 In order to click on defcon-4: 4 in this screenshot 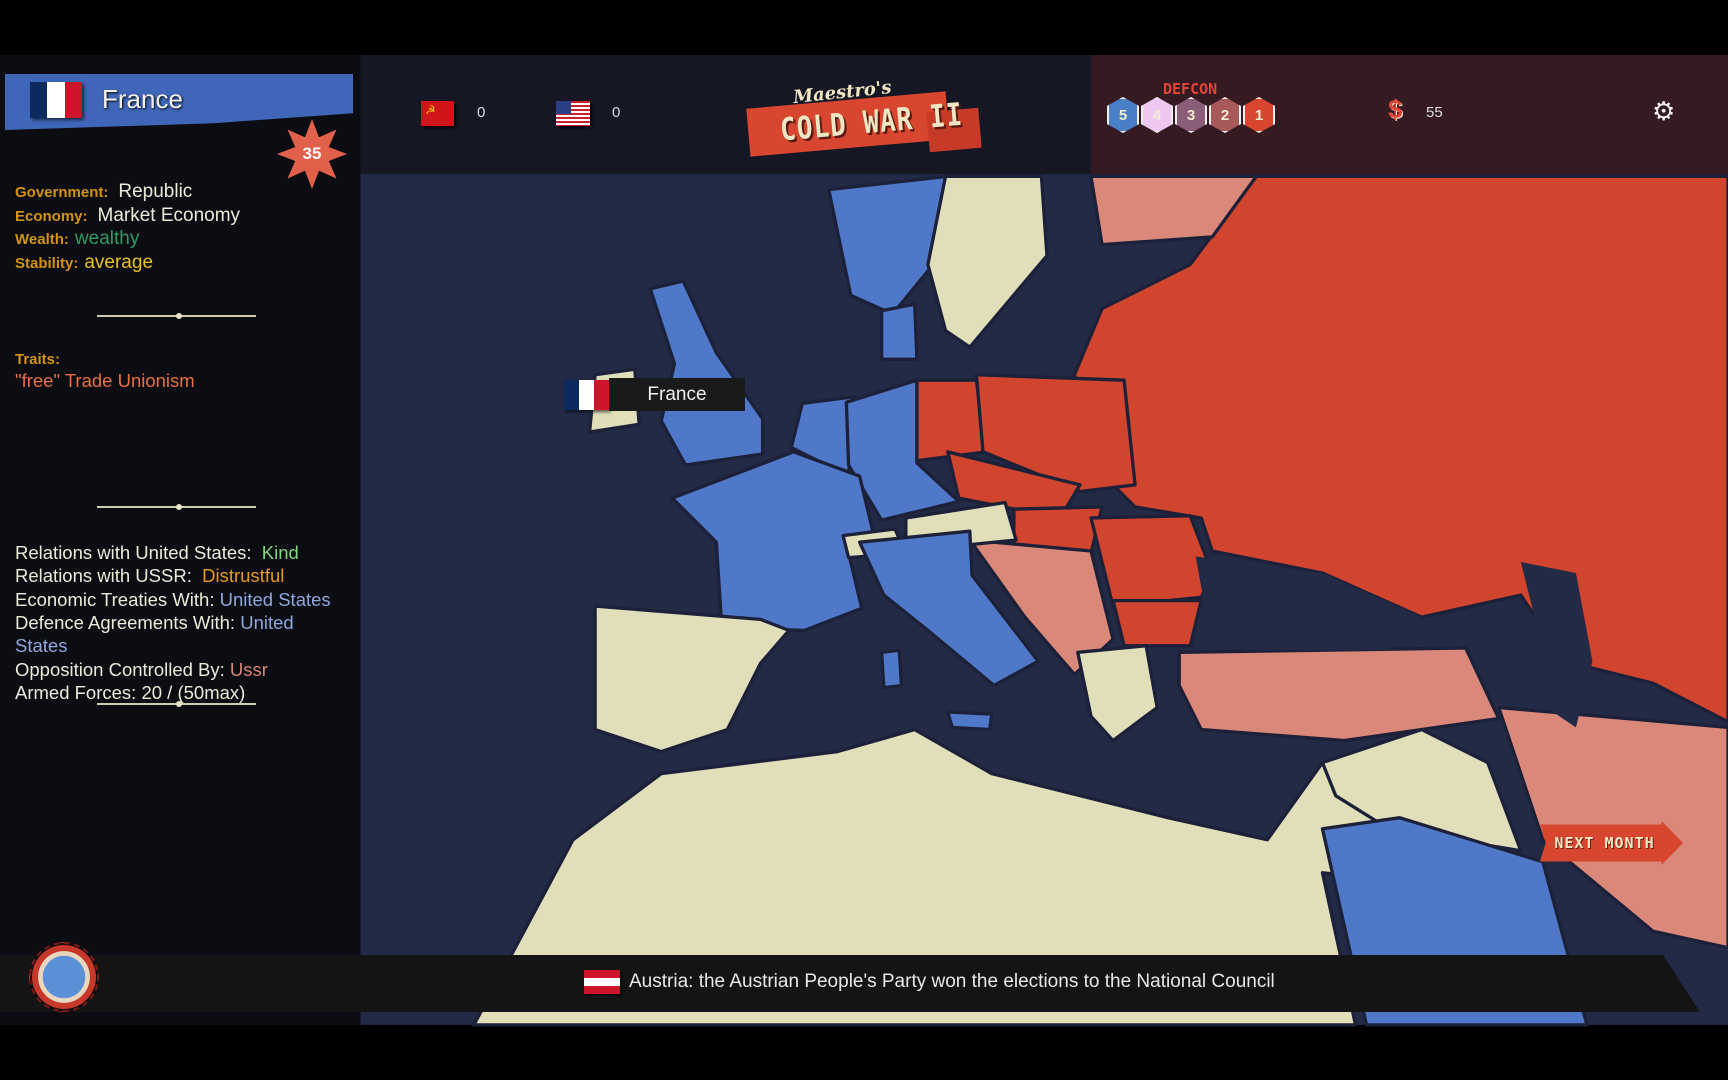, I will do `click(1157, 115)`.